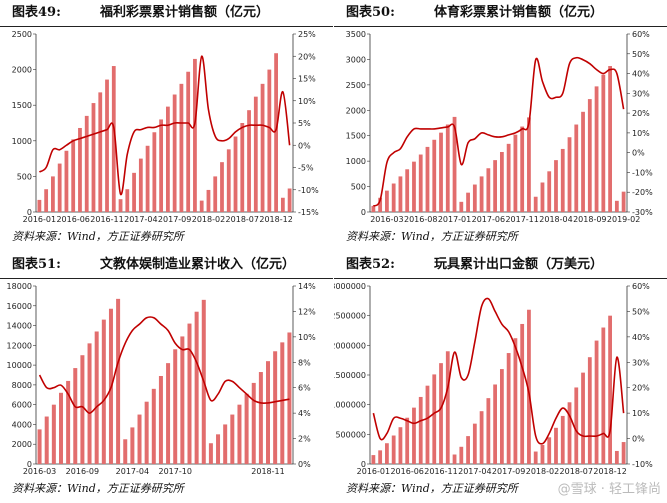 This screenshot has width=667, height=503. I want to click on chart-title-bar: 图表52: 玩具累计出口金额（万美元）, so click(500, 266).